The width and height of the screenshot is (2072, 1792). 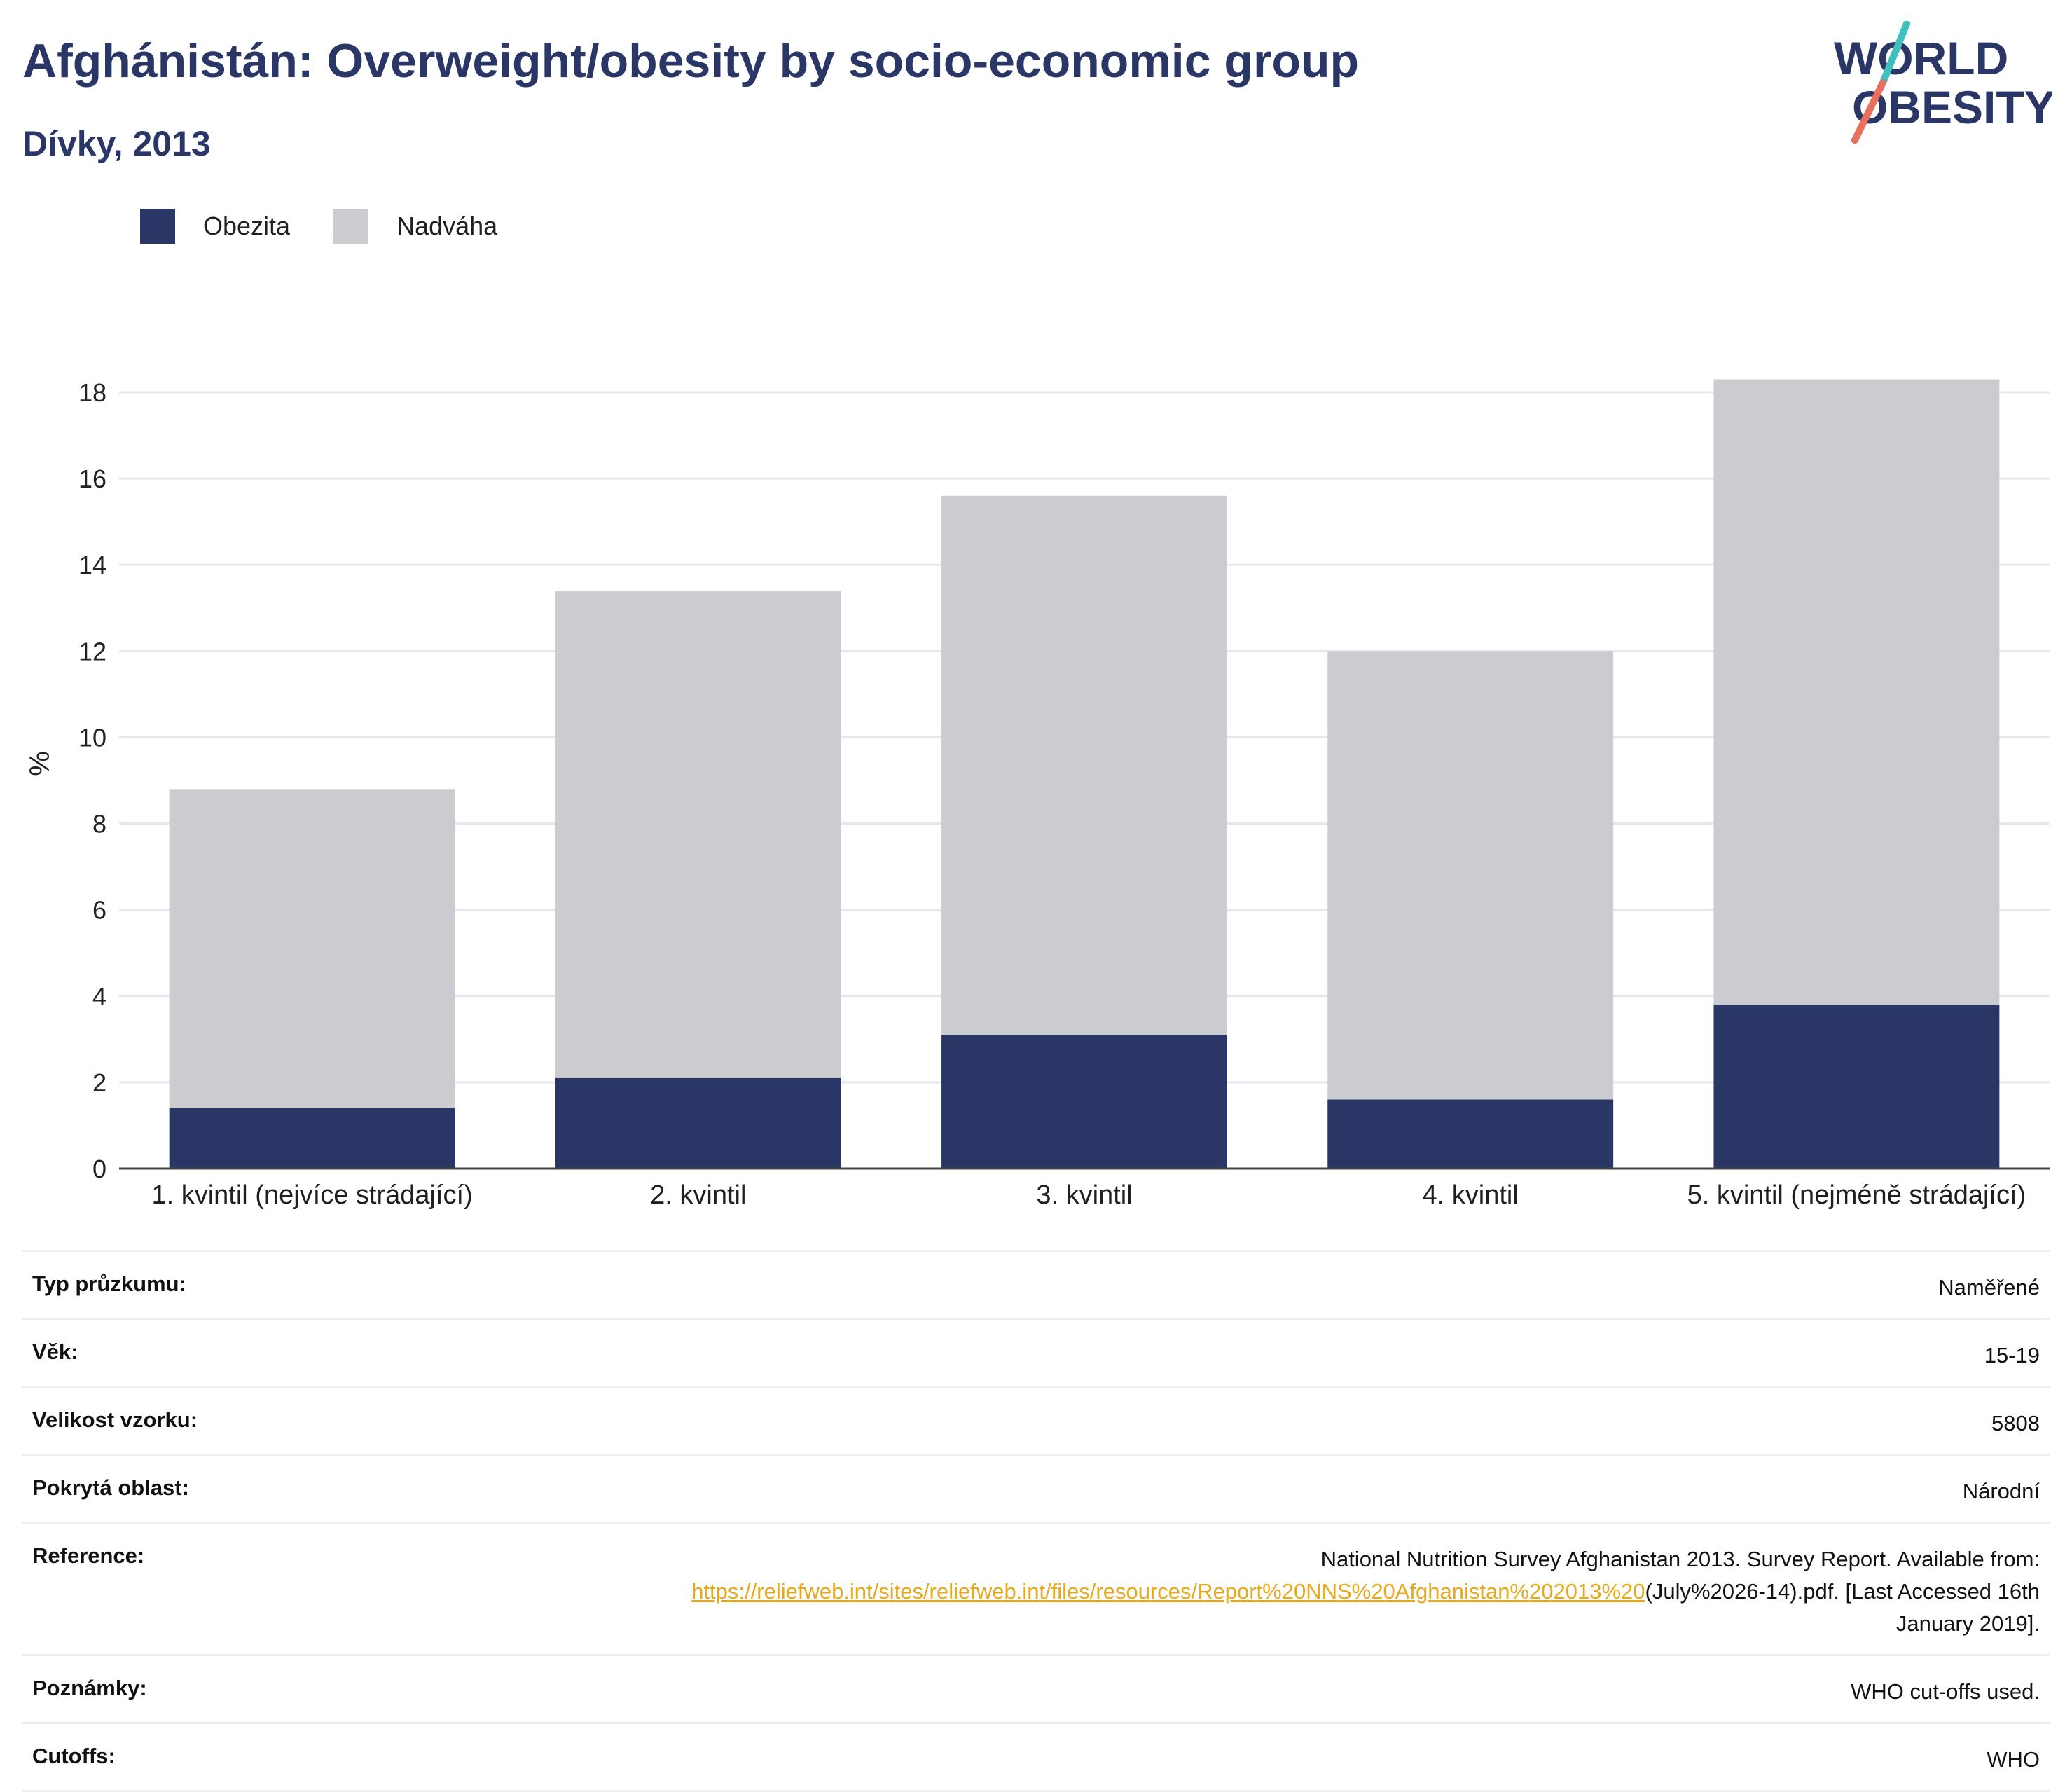 What do you see at coordinates (115, 1419) in the screenshot?
I see `meta-label-sample-size: Velikost vzorku:` at bounding box center [115, 1419].